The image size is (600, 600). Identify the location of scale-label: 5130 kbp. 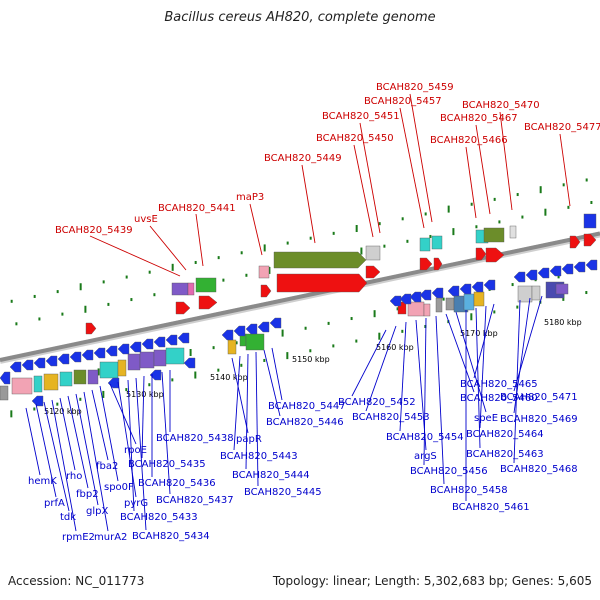
(145, 394).